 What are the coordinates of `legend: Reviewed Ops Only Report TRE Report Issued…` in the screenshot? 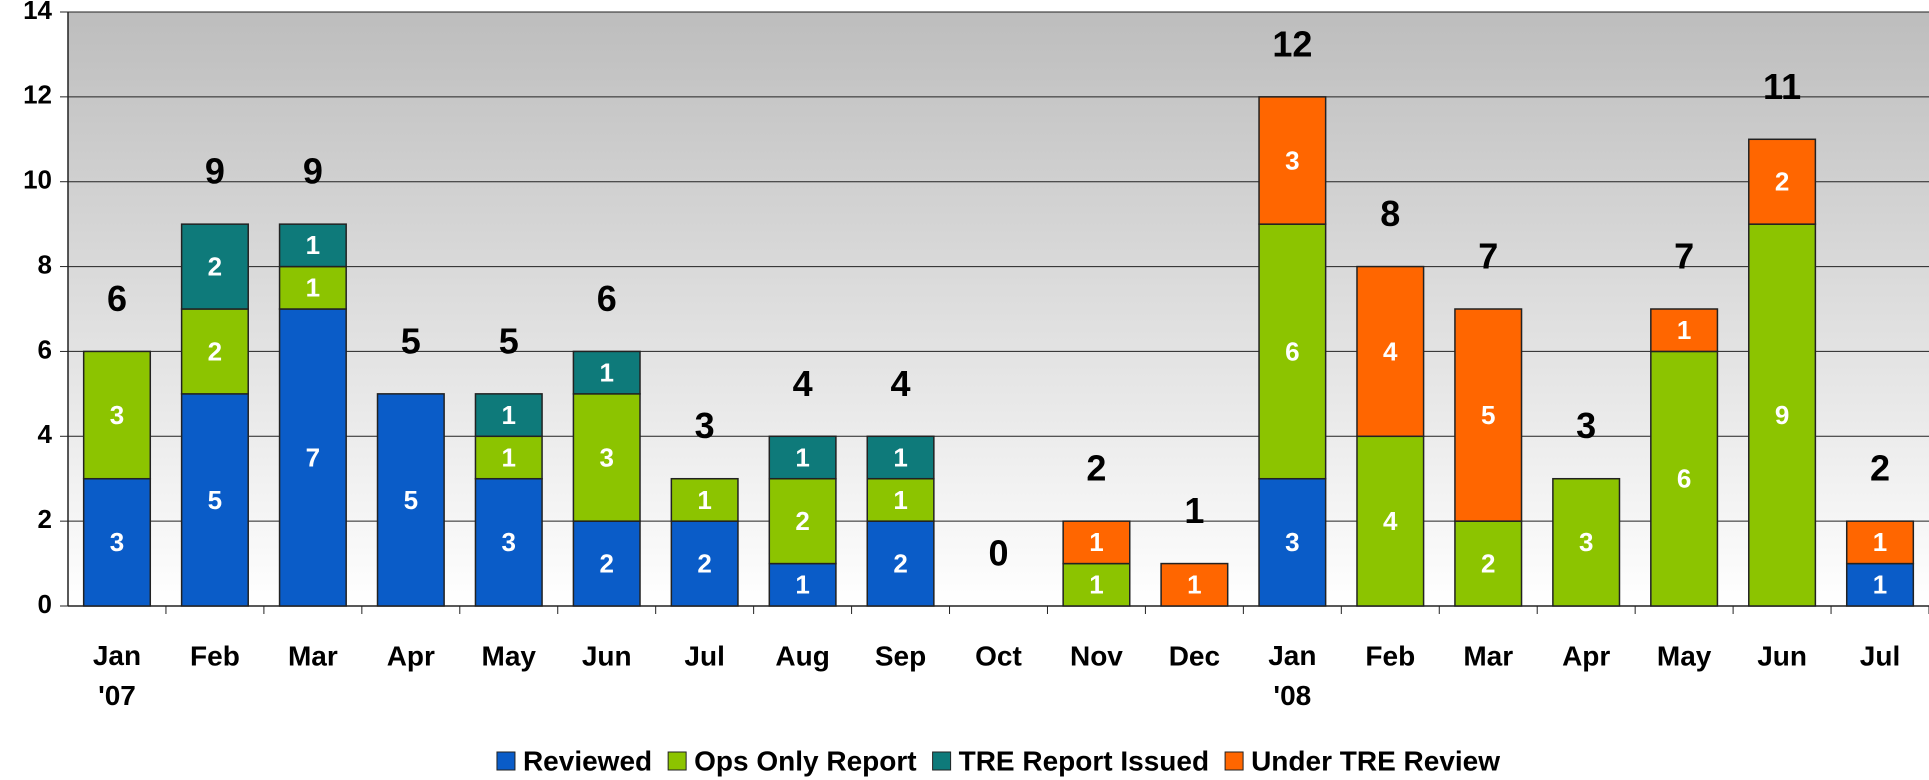 It's located at (998, 760).